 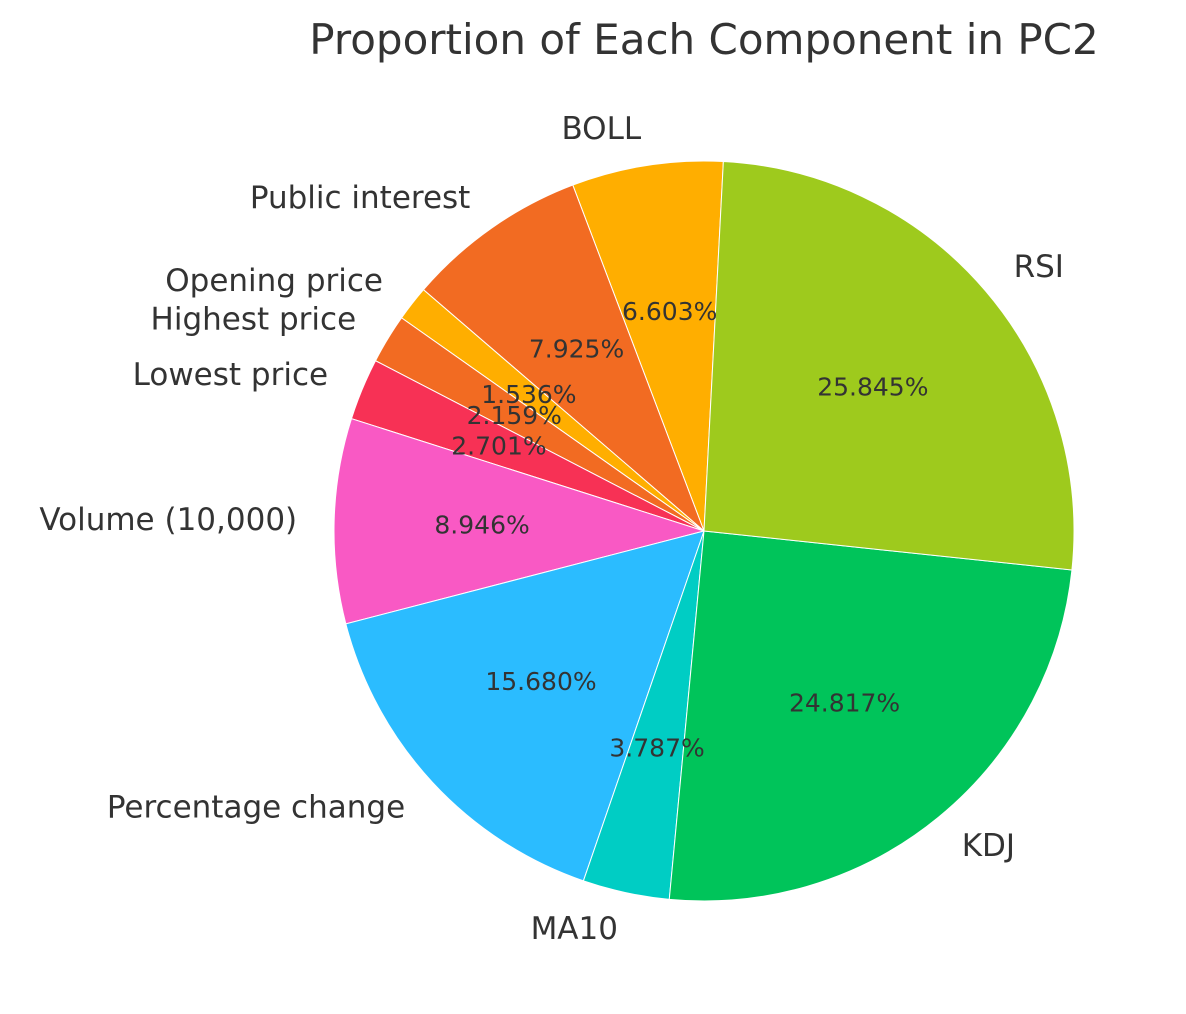 I want to click on slice-label-lowest-price: Lowest price, so click(x=230, y=375).